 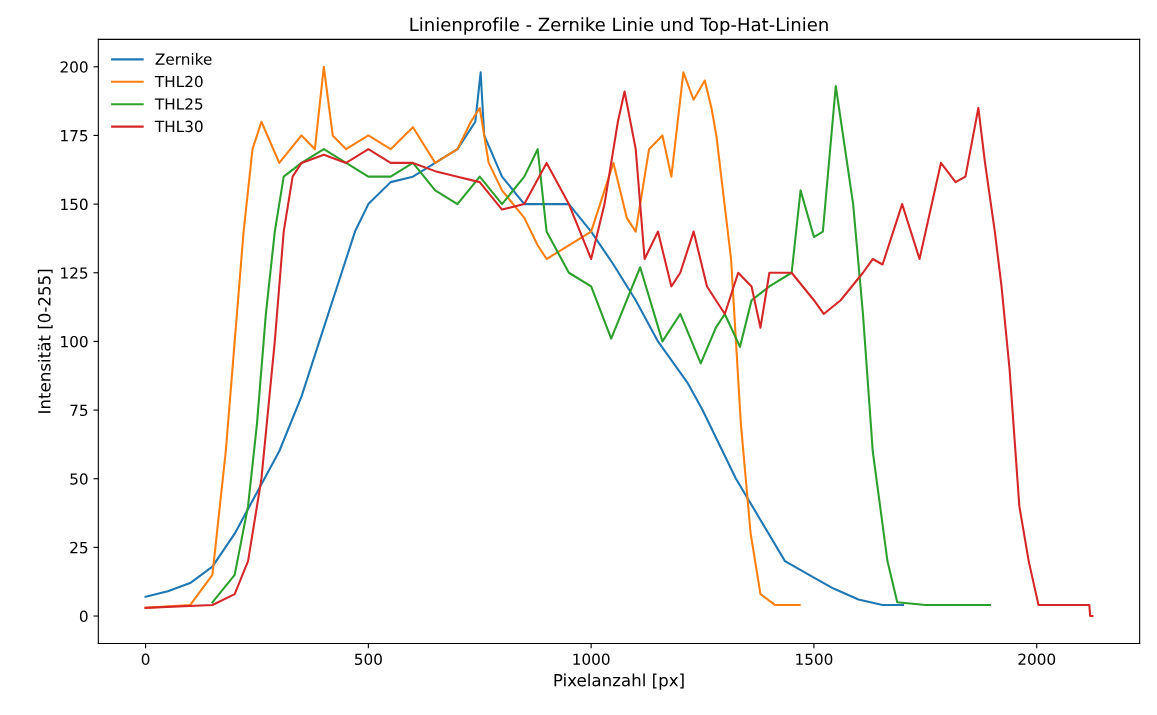 I want to click on y-tick-label: 0, so click(x=83, y=616).